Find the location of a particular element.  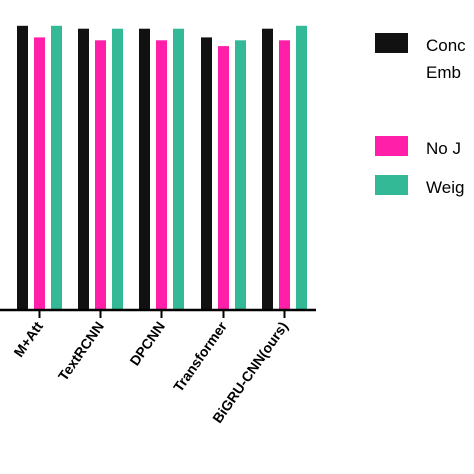

legend-label-conc: Conc is located at coordinates (446, 45).